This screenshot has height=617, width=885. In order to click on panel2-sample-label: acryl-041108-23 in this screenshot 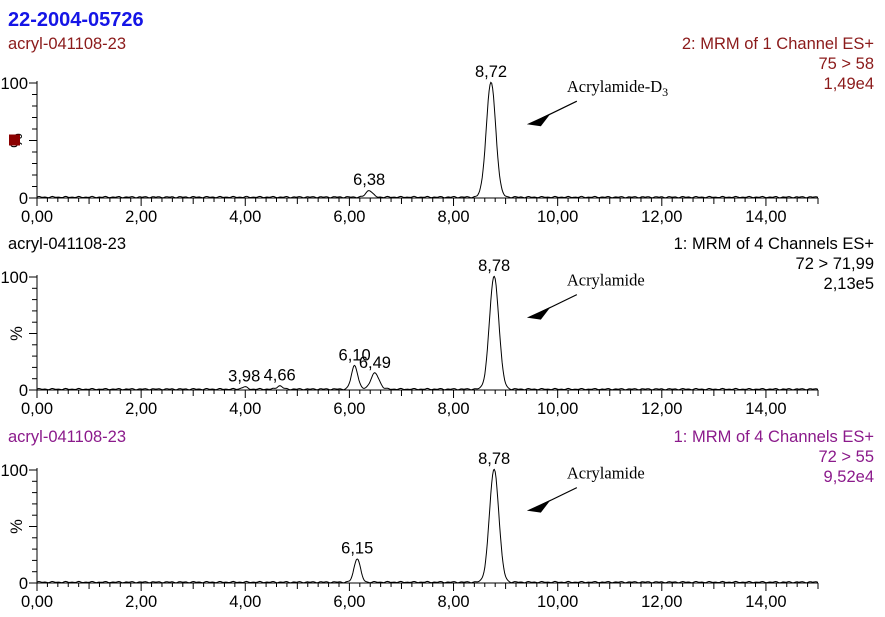, I will do `click(67, 244)`.